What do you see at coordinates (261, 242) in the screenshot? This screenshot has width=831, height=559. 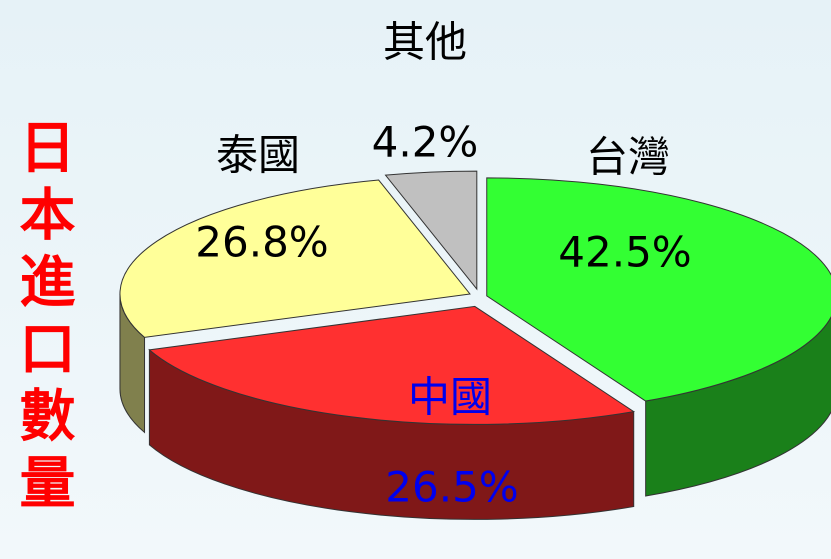 I see `value-label: 26.8%` at bounding box center [261, 242].